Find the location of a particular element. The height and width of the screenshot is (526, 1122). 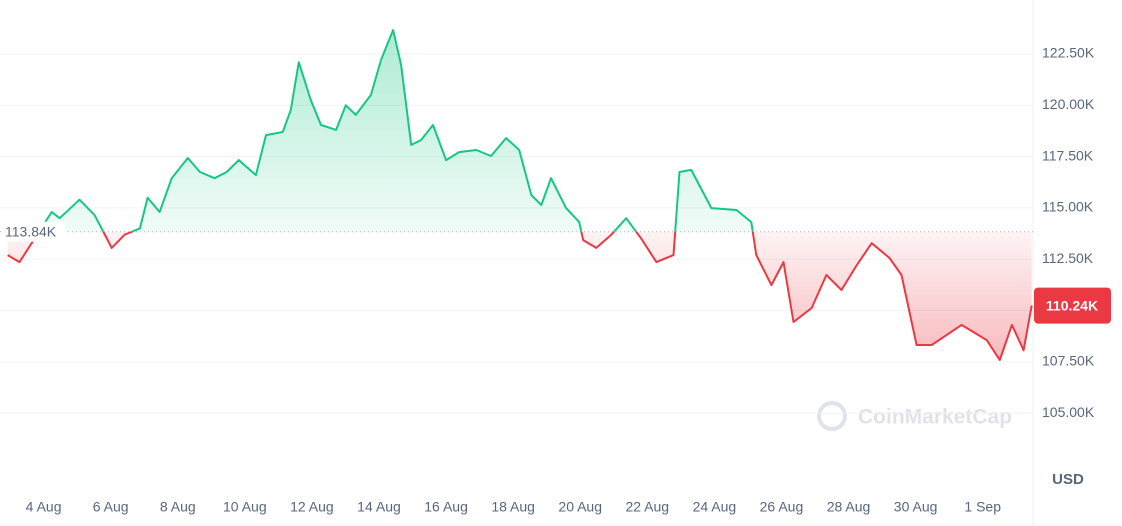

x-tick-label: 12 Aug is located at coordinates (312, 507).